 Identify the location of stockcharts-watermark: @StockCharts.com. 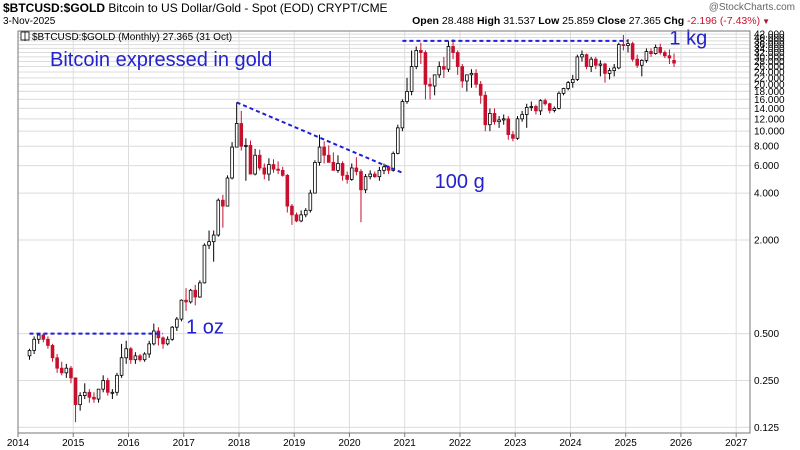
(751, 7).